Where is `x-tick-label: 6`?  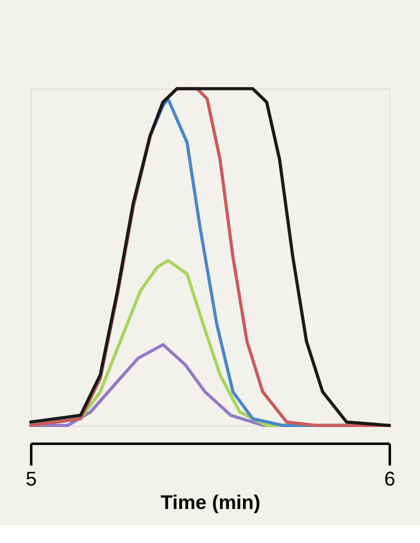 x-tick-label: 6 is located at coordinates (390, 479).